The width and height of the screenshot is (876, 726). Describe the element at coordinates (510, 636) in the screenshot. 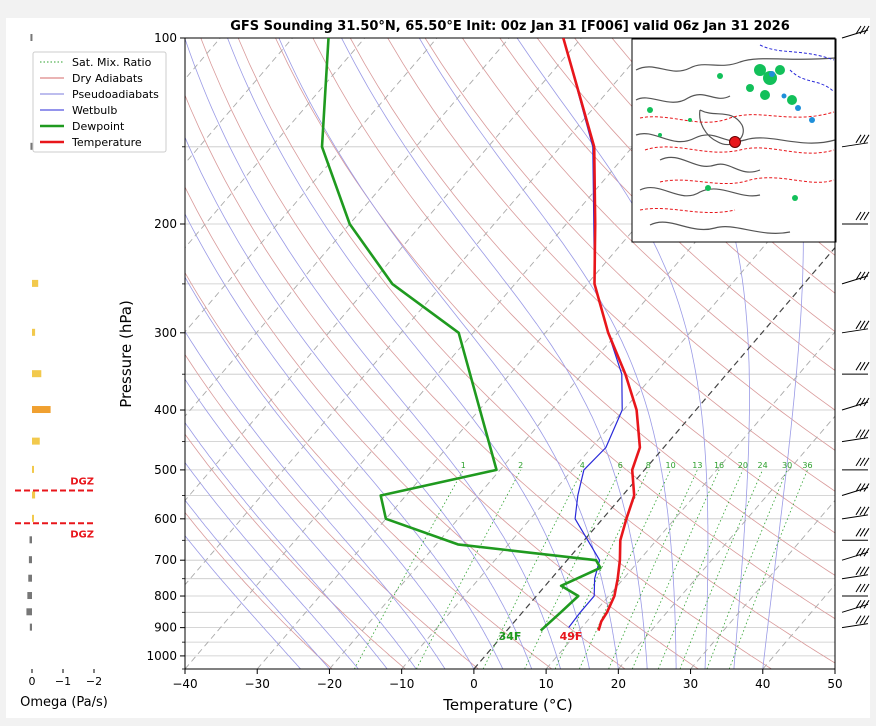

I see `surface-dewpoint-label: 34F` at that location.